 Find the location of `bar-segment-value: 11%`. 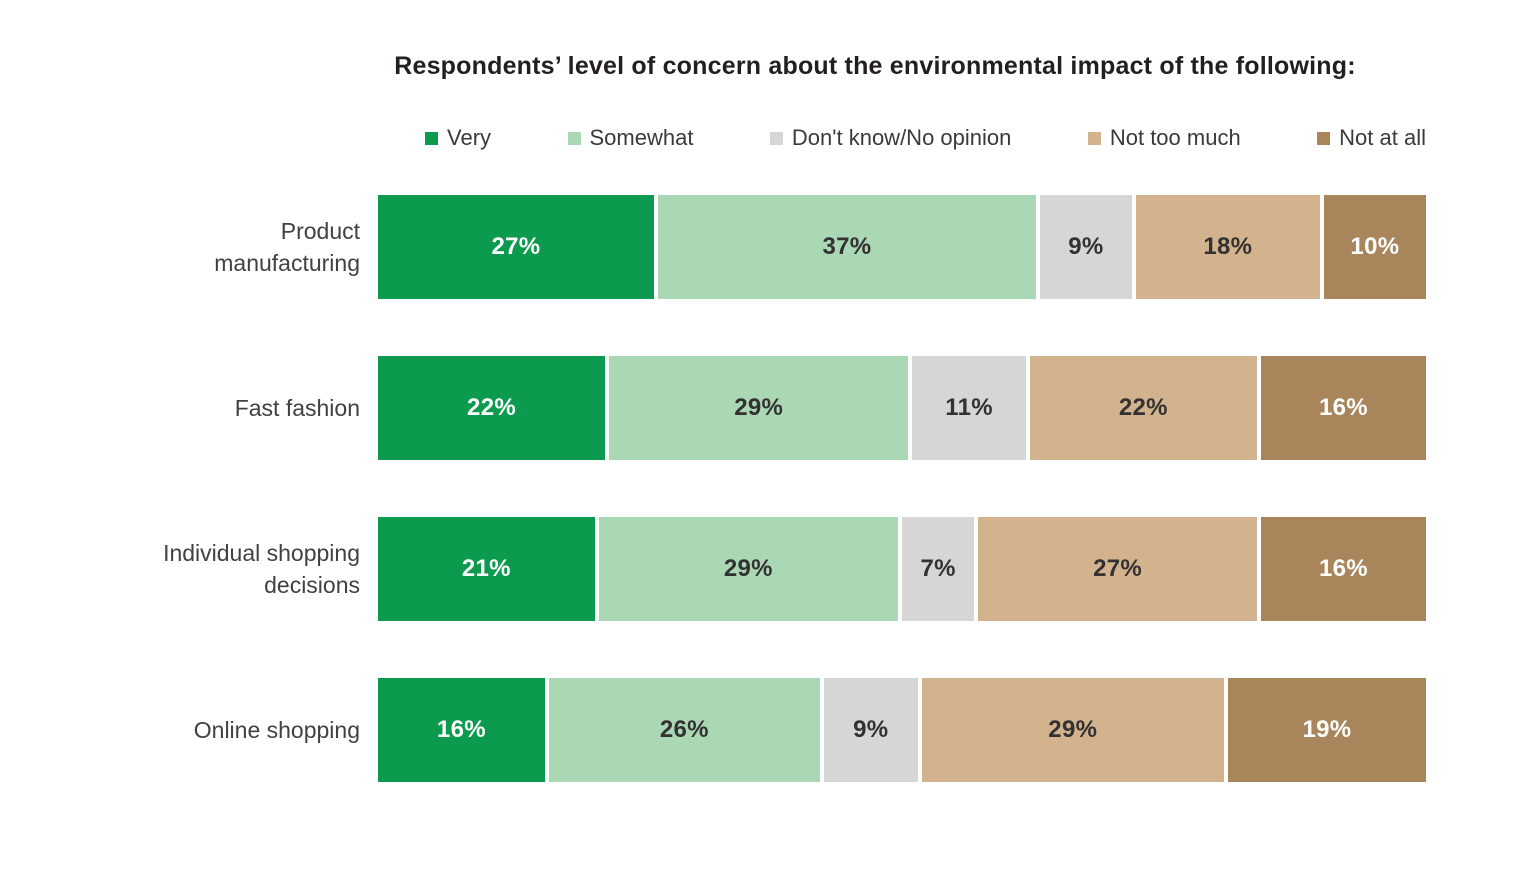

bar-segment-value: 11% is located at coordinates (969, 407).